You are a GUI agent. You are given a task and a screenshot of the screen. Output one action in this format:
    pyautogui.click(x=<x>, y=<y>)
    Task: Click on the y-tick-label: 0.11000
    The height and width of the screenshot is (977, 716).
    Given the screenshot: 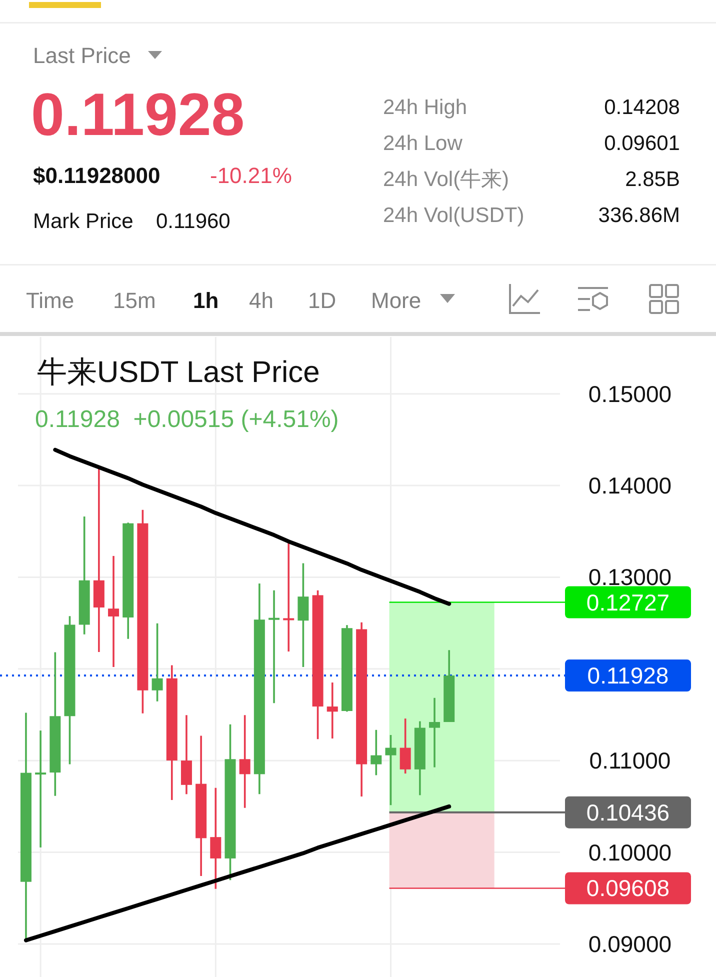 What is the action you would take?
    pyautogui.click(x=630, y=761)
    